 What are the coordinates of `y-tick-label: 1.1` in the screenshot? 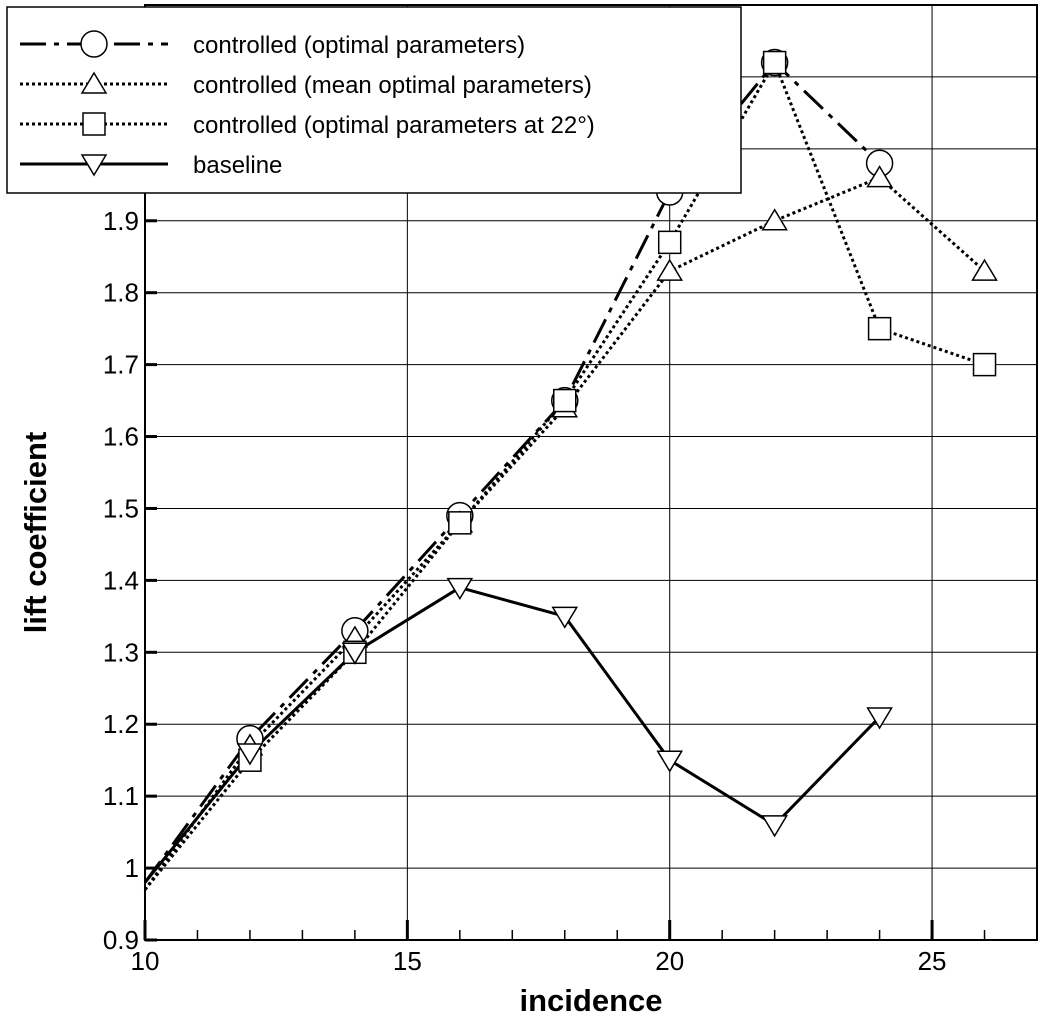 It's located at (121, 796).